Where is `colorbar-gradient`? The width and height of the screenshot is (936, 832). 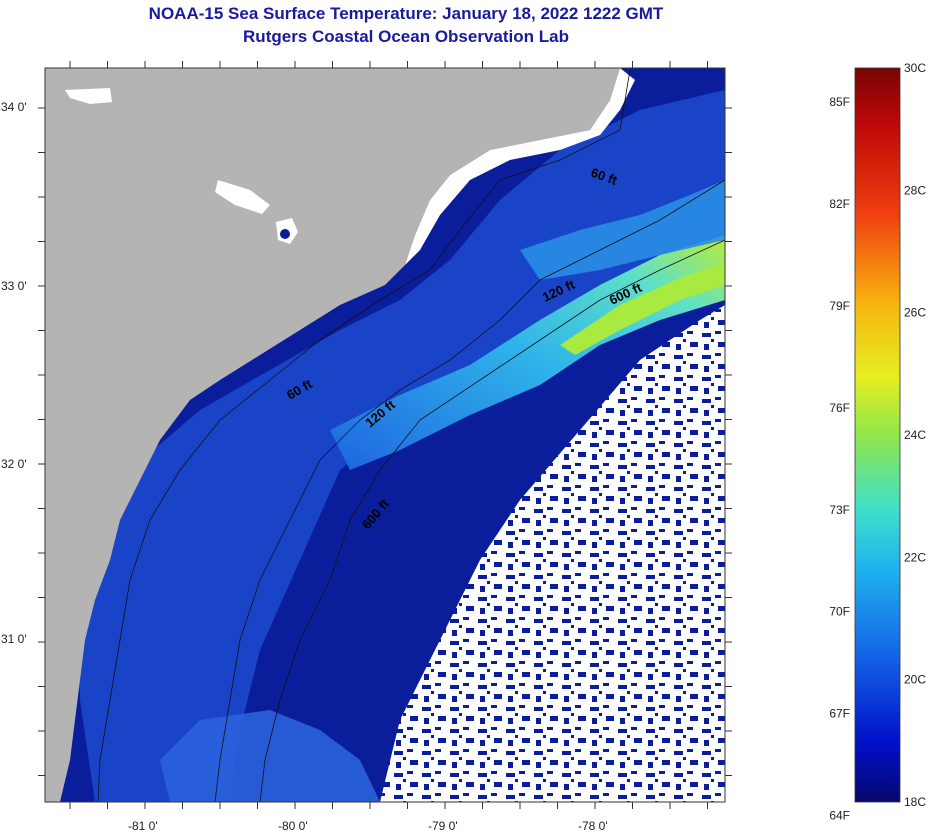
colorbar-gradient is located at coordinates (877, 435).